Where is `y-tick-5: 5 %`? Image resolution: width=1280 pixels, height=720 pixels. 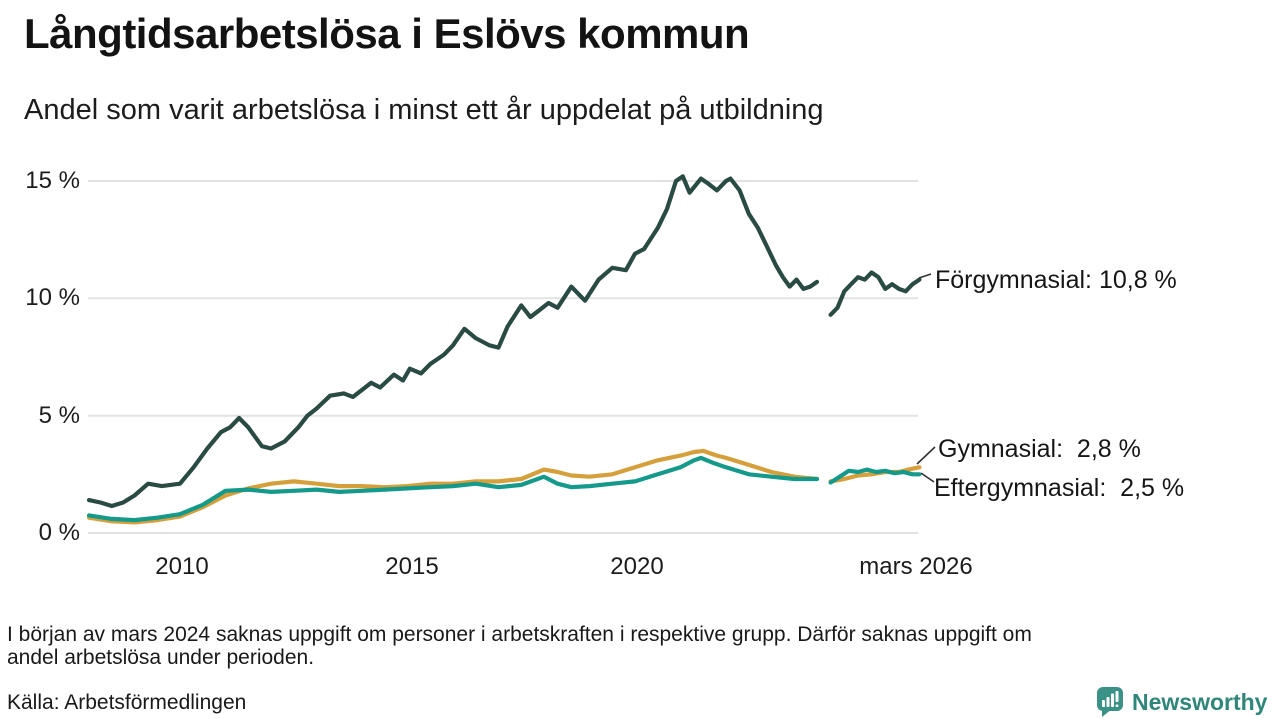 y-tick-5: 5 % is located at coordinates (59, 415).